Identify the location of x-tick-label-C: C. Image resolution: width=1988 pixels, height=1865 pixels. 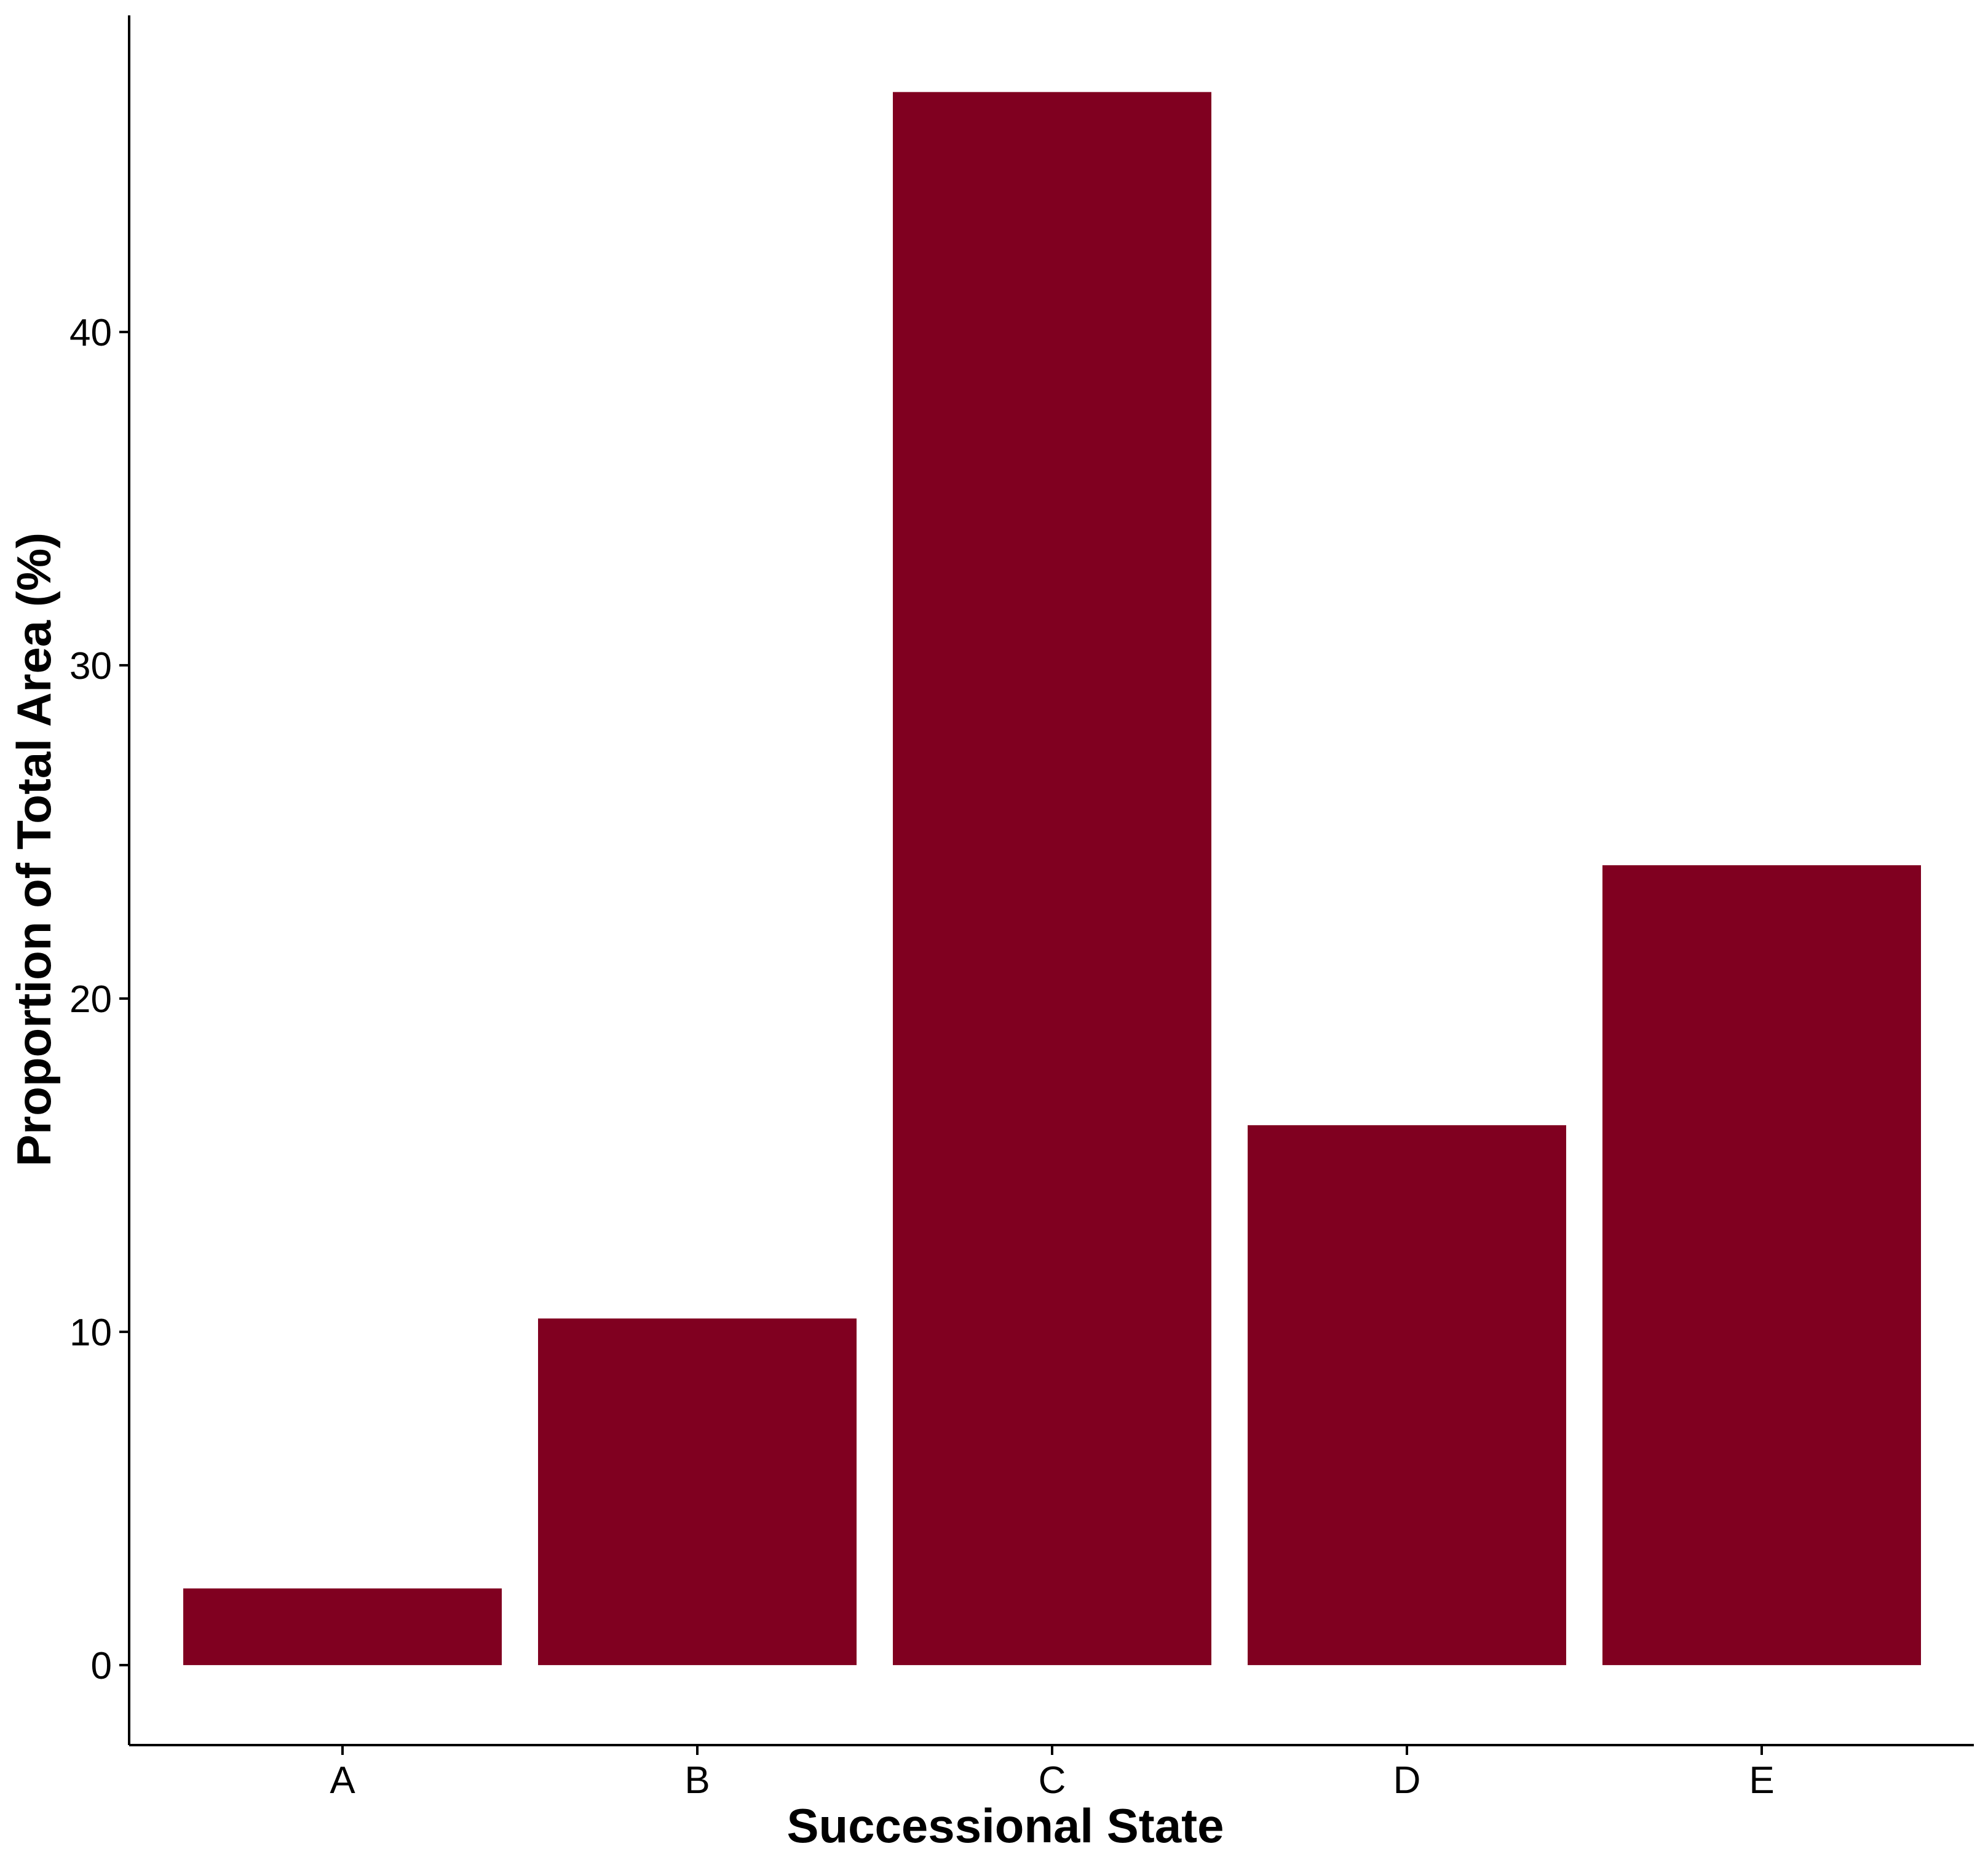
(1052, 1780).